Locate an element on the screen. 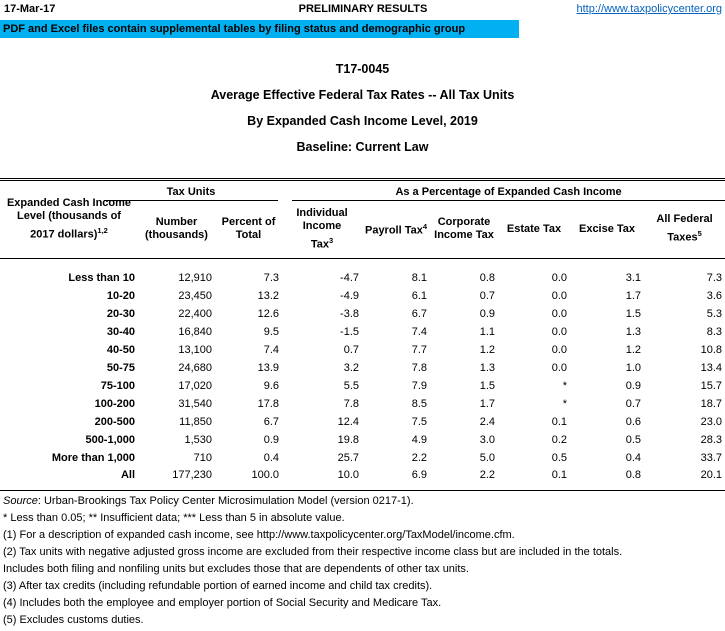  table-row: 40-50 13,100 7.4 0.7 7.7 1.2 0.0 1.2 10.8 is located at coordinates (362, 350).